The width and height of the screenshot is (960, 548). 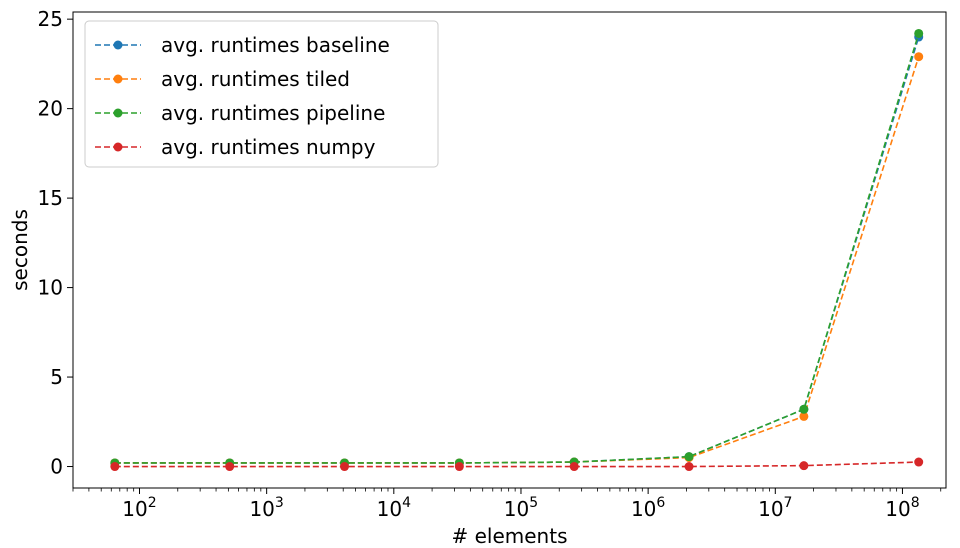 I want to click on legend-label: avg. runtimes pipeline, so click(x=273, y=113).